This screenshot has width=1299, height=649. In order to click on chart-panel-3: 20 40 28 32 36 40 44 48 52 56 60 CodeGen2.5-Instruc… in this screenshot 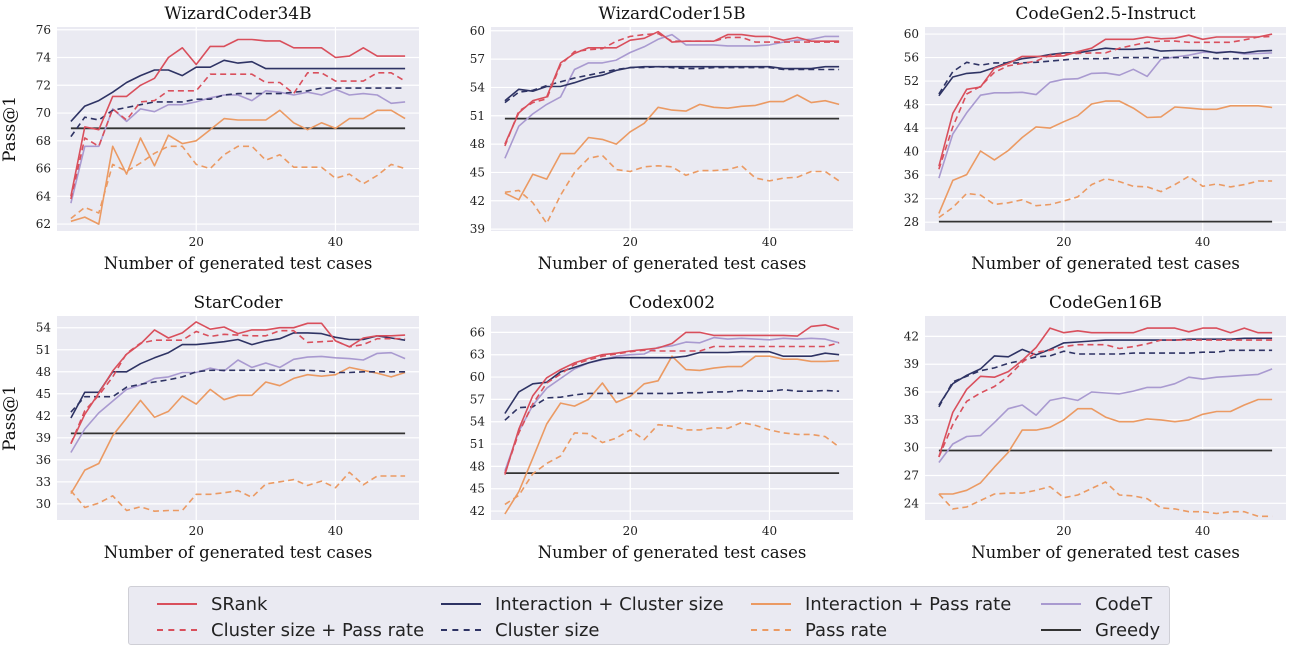, I will do `click(1095, 138)`.